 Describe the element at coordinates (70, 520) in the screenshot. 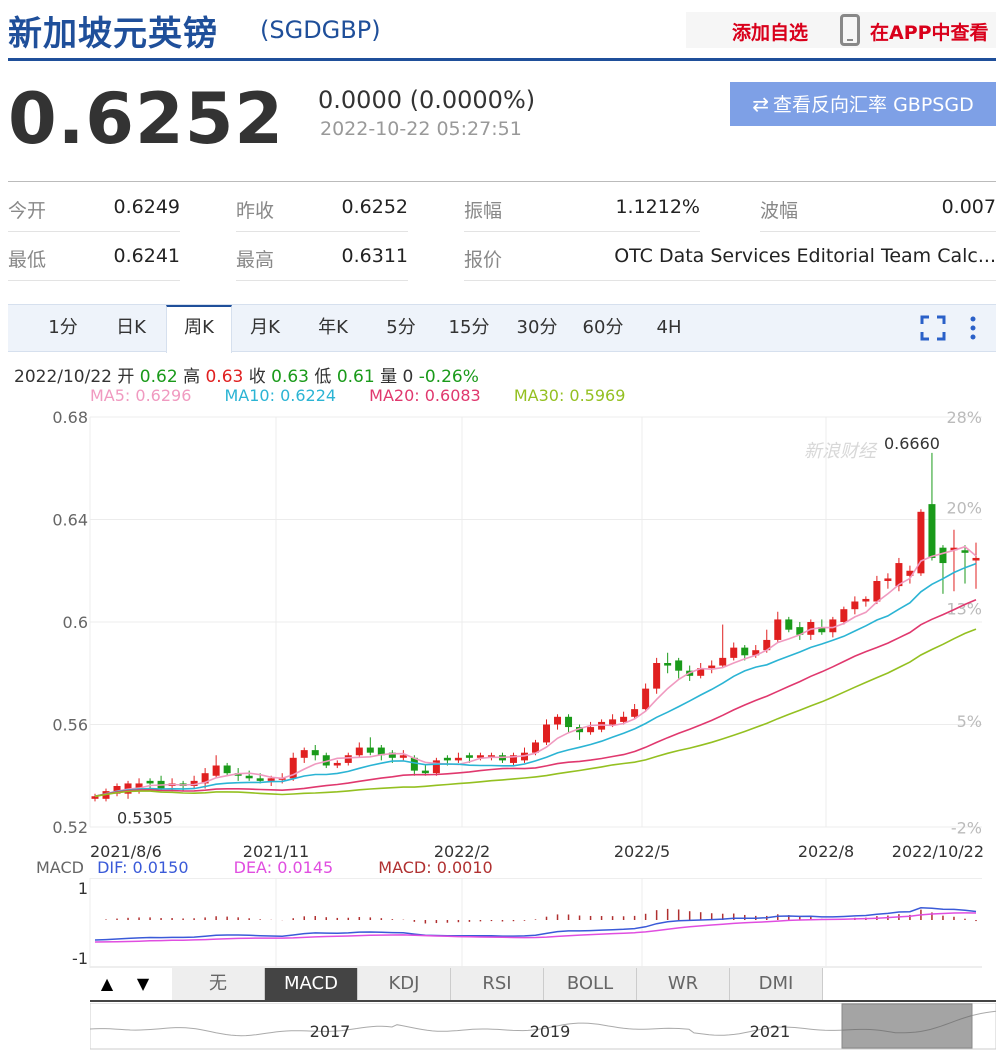

I see `y-tick-label: 0.64` at that location.